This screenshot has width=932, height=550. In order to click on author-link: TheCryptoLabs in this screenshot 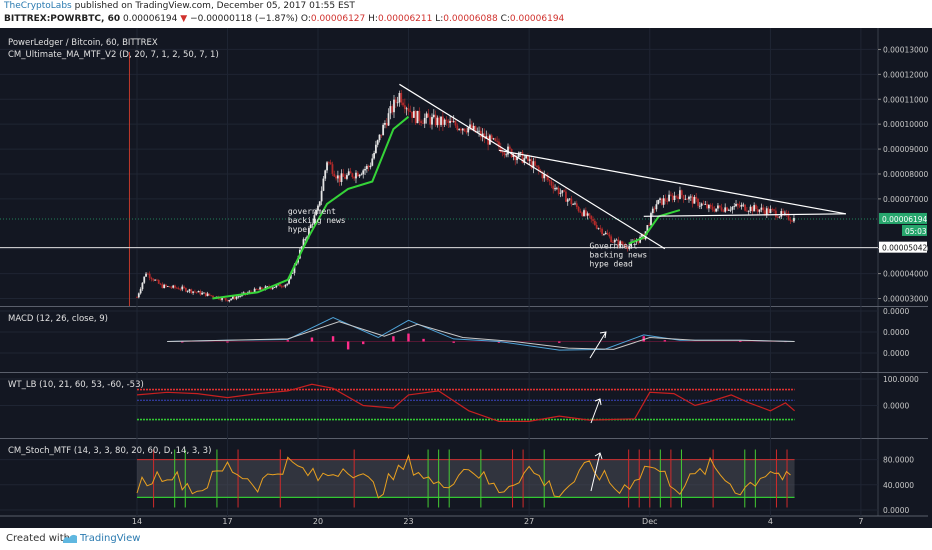, I will do `click(38, 6)`.